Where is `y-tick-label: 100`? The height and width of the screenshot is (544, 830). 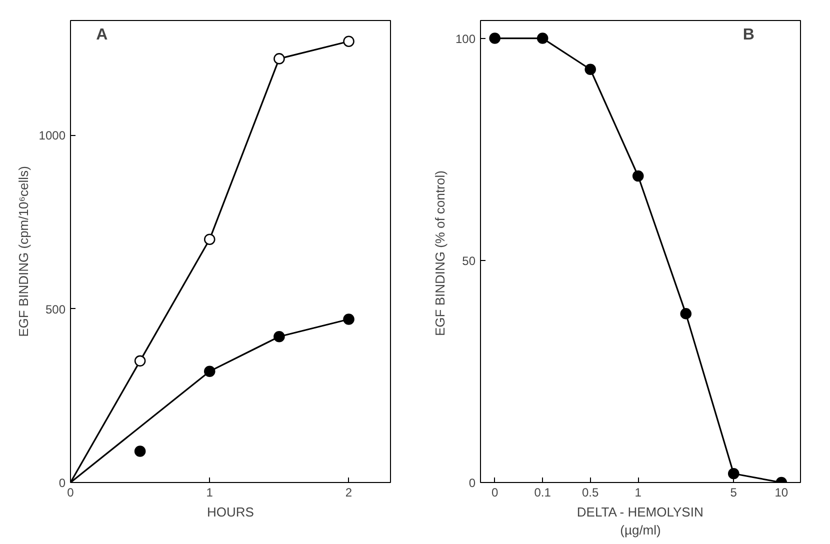
y-tick-label: 100 is located at coordinates (465, 39).